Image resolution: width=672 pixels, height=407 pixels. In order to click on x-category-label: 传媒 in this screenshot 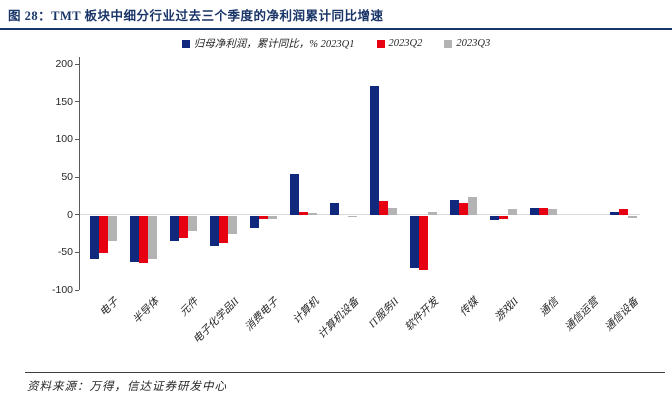, I will do `click(469, 307)`.